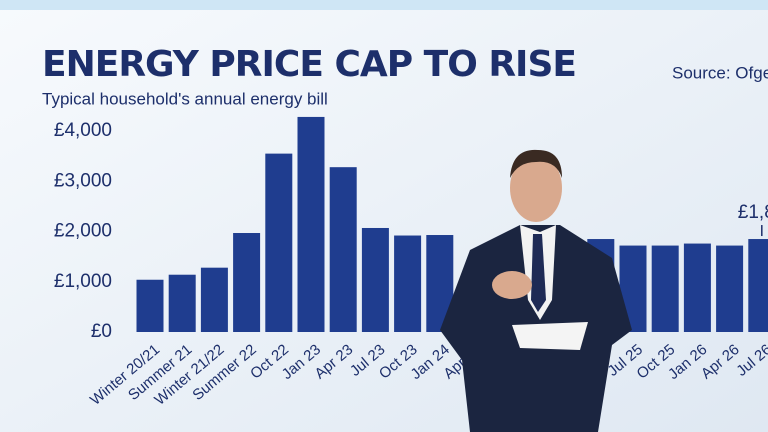  I want to click on top-band, so click(384, 5).